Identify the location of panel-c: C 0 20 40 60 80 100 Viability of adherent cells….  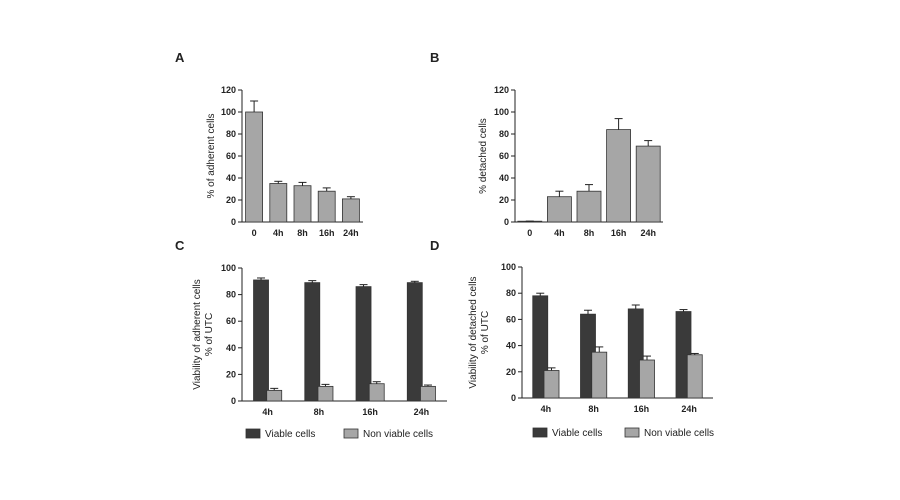
(311, 339).